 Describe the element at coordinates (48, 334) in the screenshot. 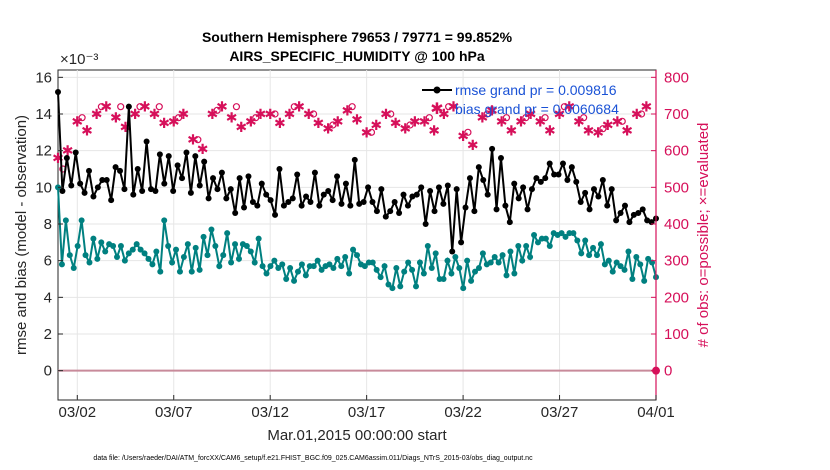

I see `left-tick-label: 2` at that location.